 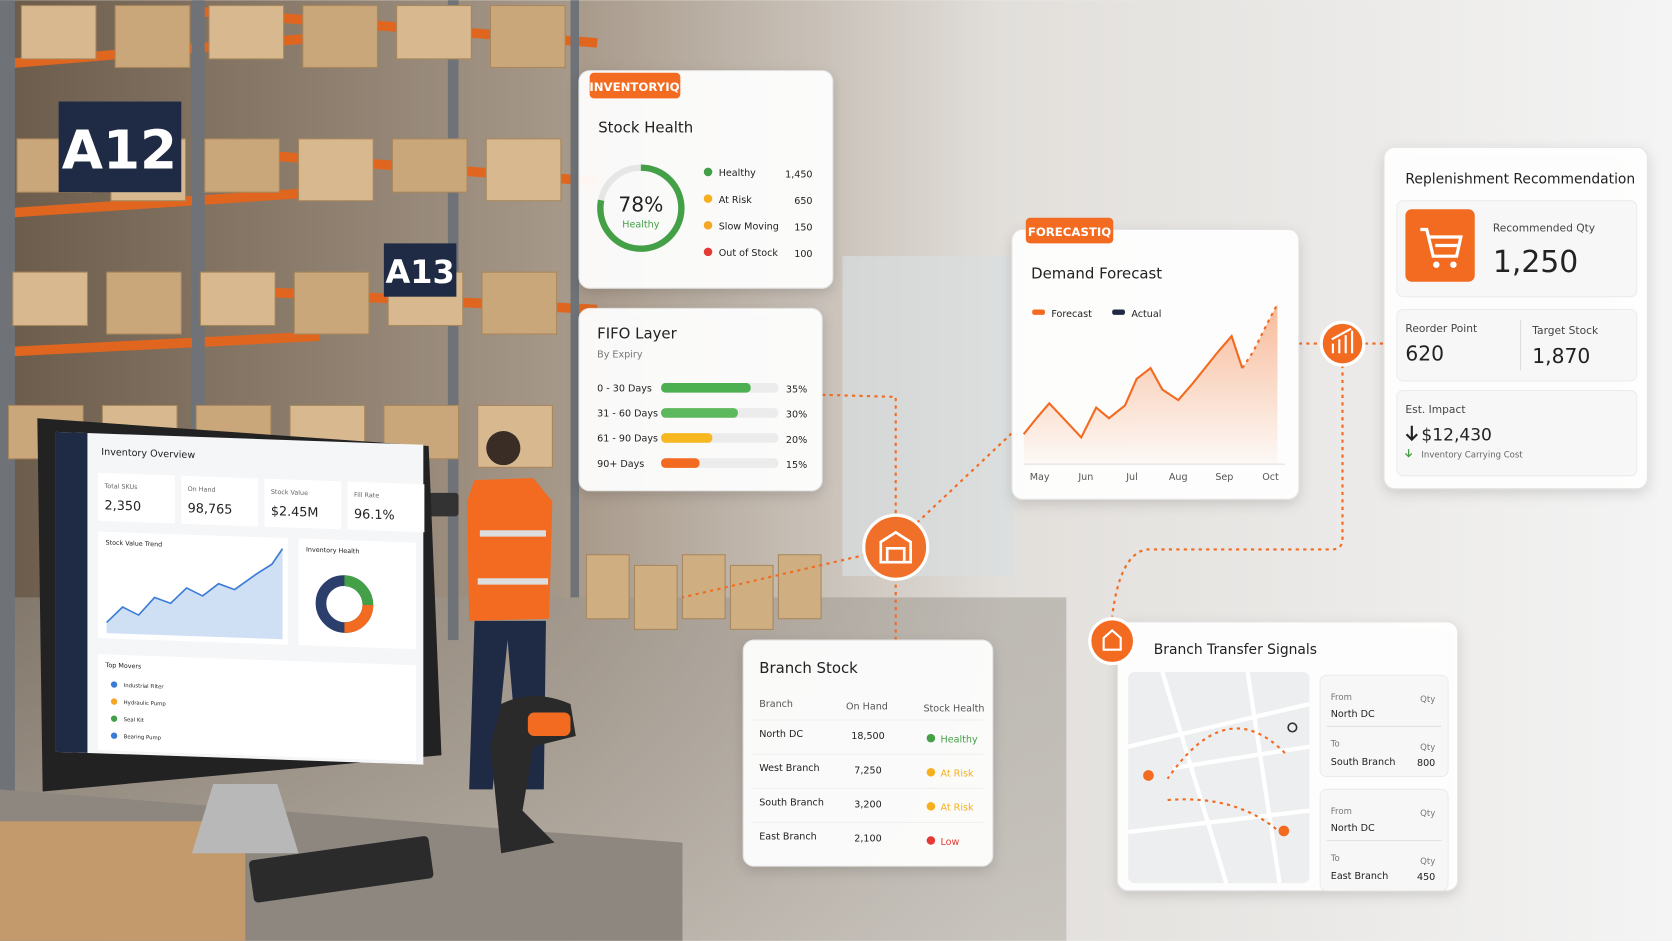 I want to click on month-label: Aug, so click(x=1178, y=477).